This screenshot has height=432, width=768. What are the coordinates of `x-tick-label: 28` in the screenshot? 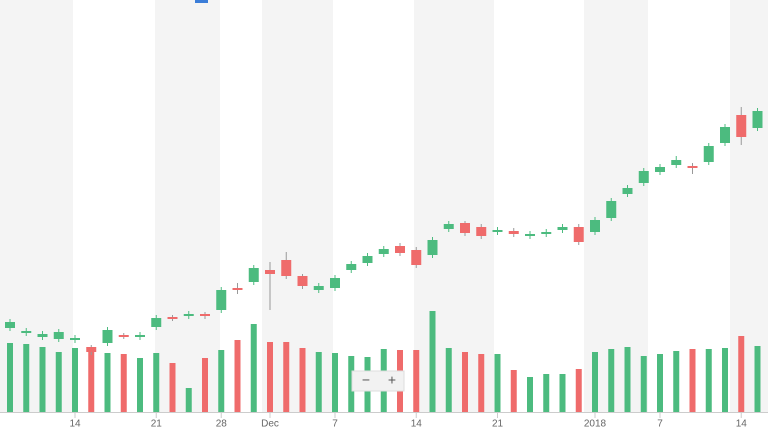 It's located at (222, 424).